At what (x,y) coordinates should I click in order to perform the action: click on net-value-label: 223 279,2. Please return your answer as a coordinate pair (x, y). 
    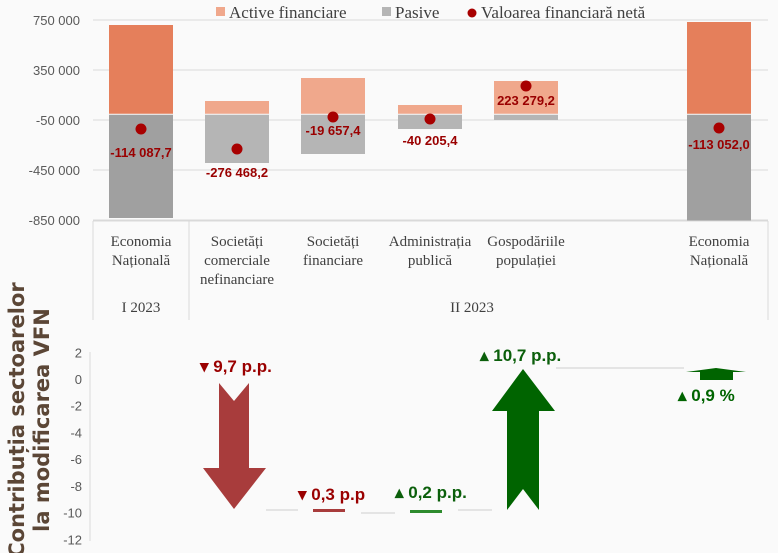
    Looking at the image, I should click on (526, 100).